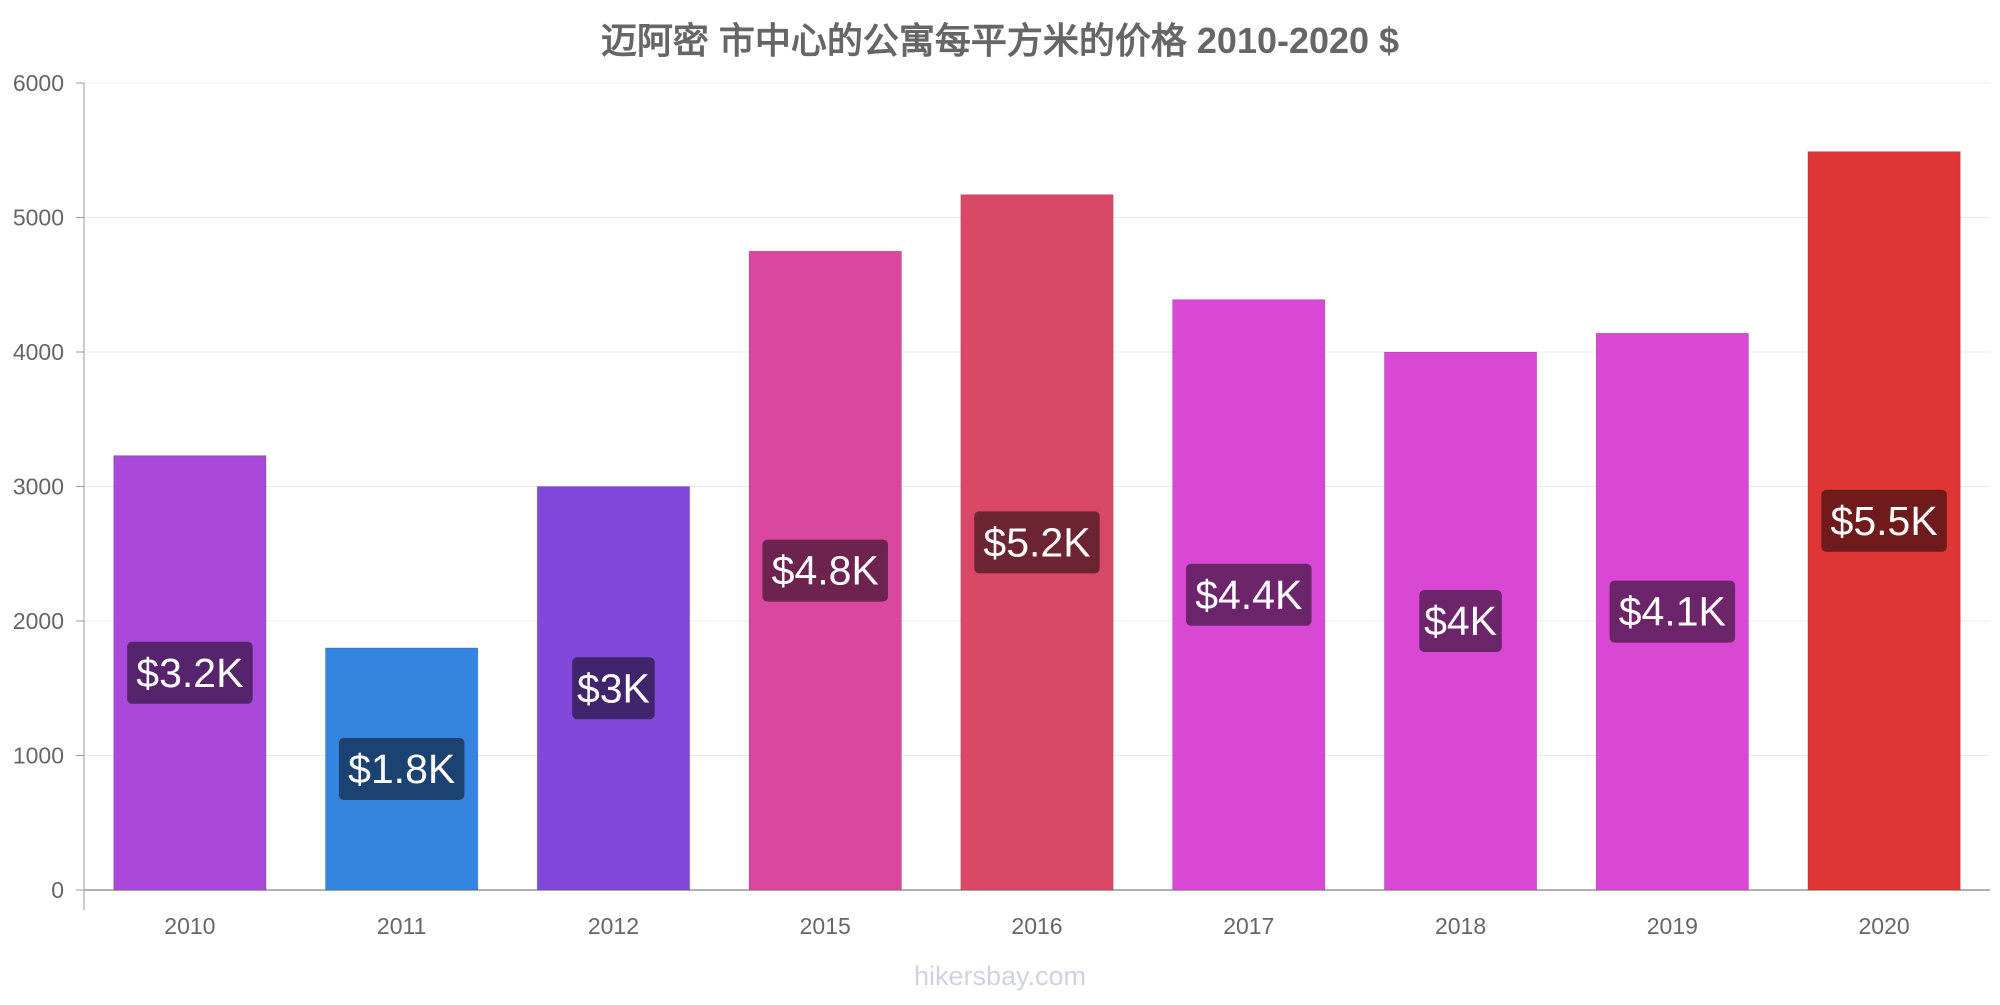 The height and width of the screenshot is (1005, 2000). Describe the element at coordinates (1248, 926) in the screenshot. I see `x-tick-label: 2017` at that location.